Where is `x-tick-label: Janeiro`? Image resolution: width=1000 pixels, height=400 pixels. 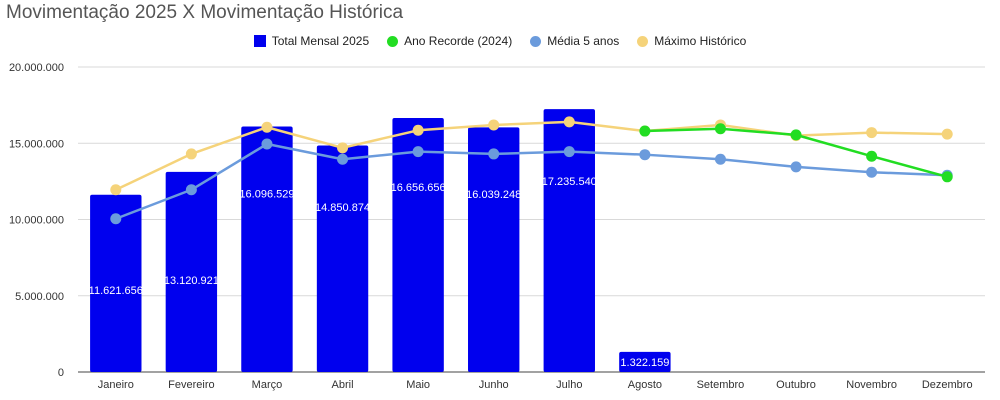
x-tick-label: Janeiro is located at coordinates (116, 385).